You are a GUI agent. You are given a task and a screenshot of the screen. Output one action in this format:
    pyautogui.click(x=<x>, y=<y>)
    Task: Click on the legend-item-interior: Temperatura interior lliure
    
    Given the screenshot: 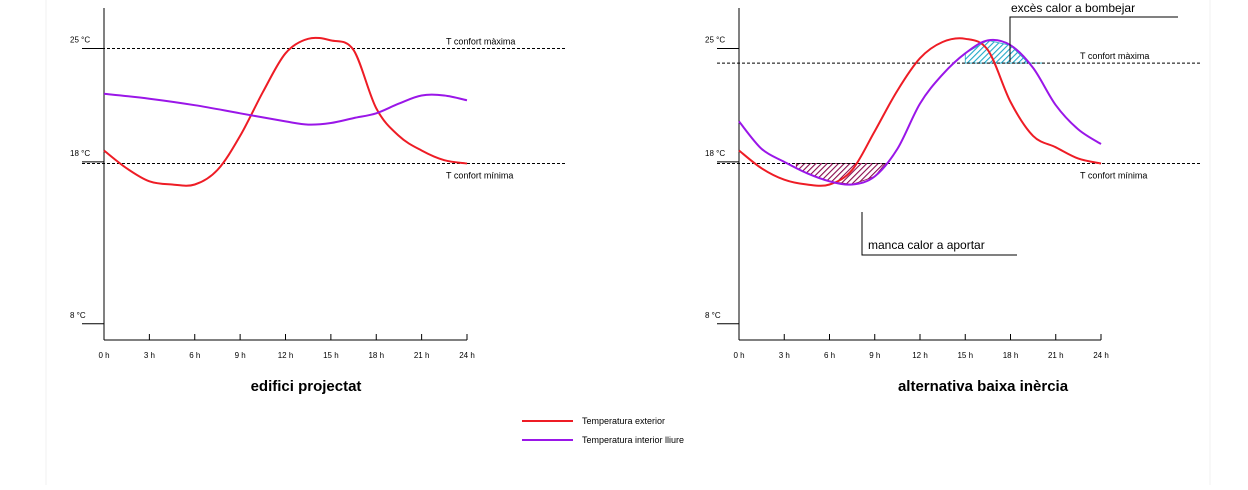 What is the action you would take?
    pyautogui.click(x=603, y=440)
    